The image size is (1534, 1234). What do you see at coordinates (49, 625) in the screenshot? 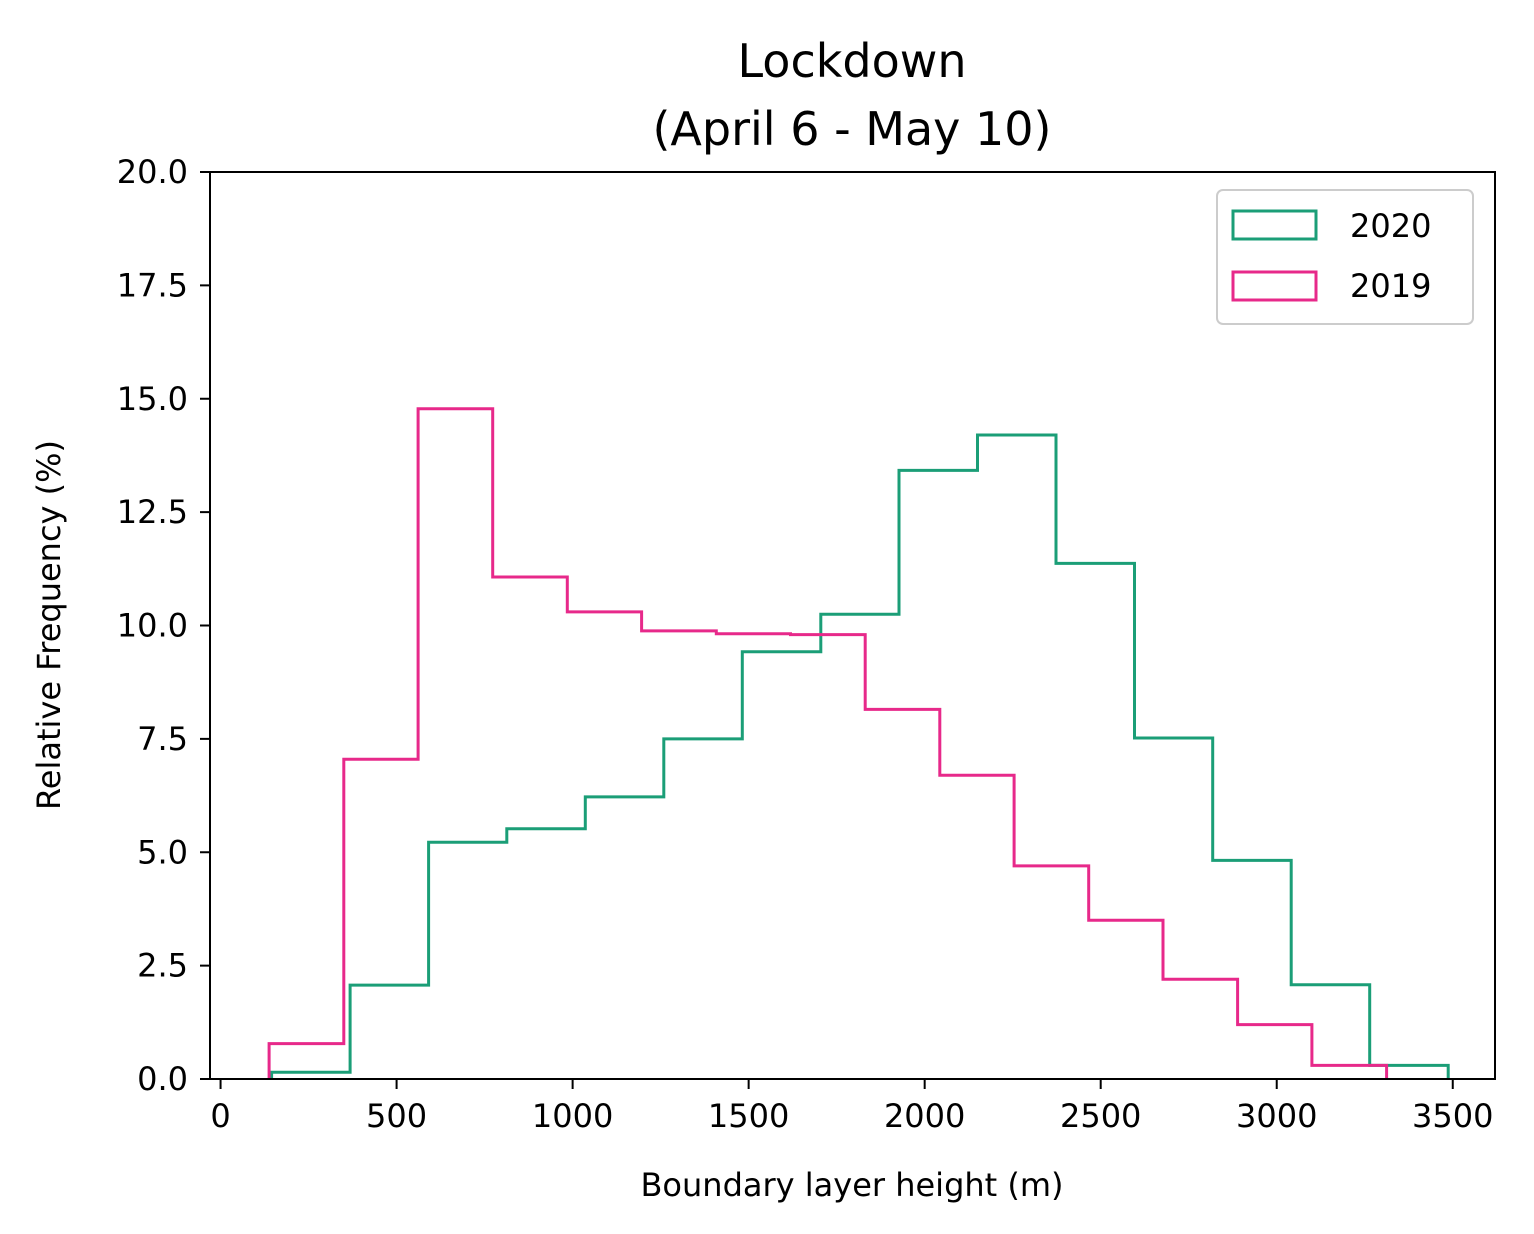
I see `y-axis-label: Relative Frequency (%)` at bounding box center [49, 625].